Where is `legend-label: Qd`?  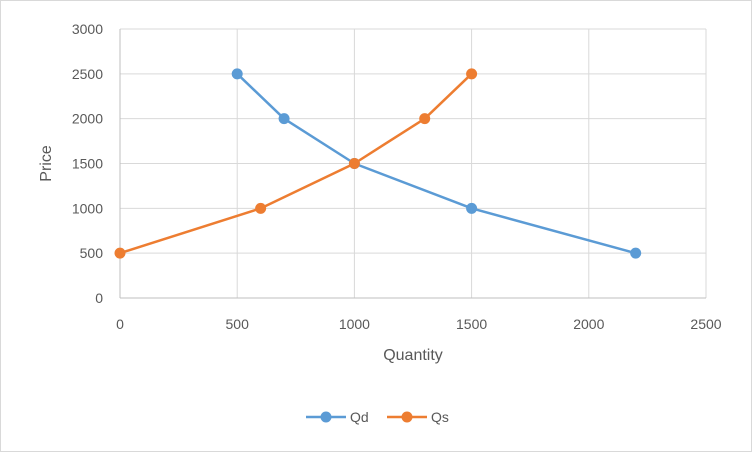 legend-label: Qd is located at coordinates (359, 417).